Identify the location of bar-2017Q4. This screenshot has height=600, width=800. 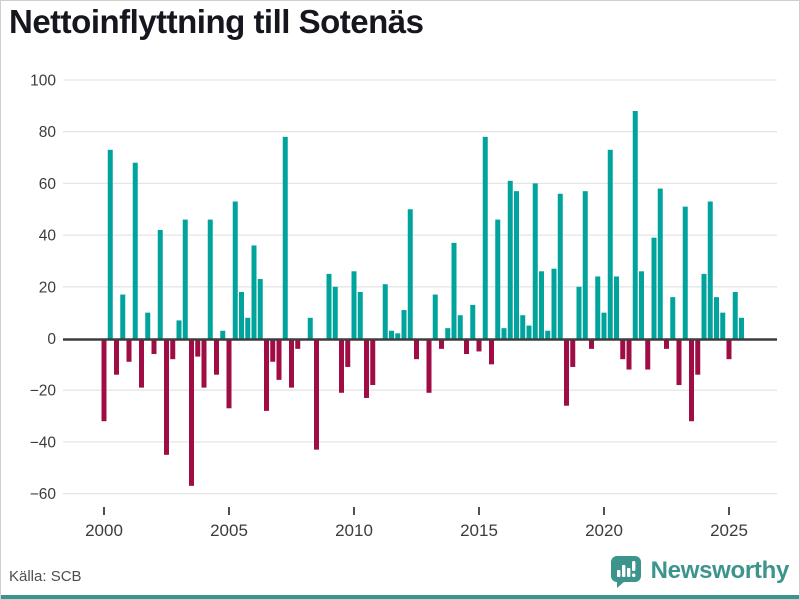
(548, 334).